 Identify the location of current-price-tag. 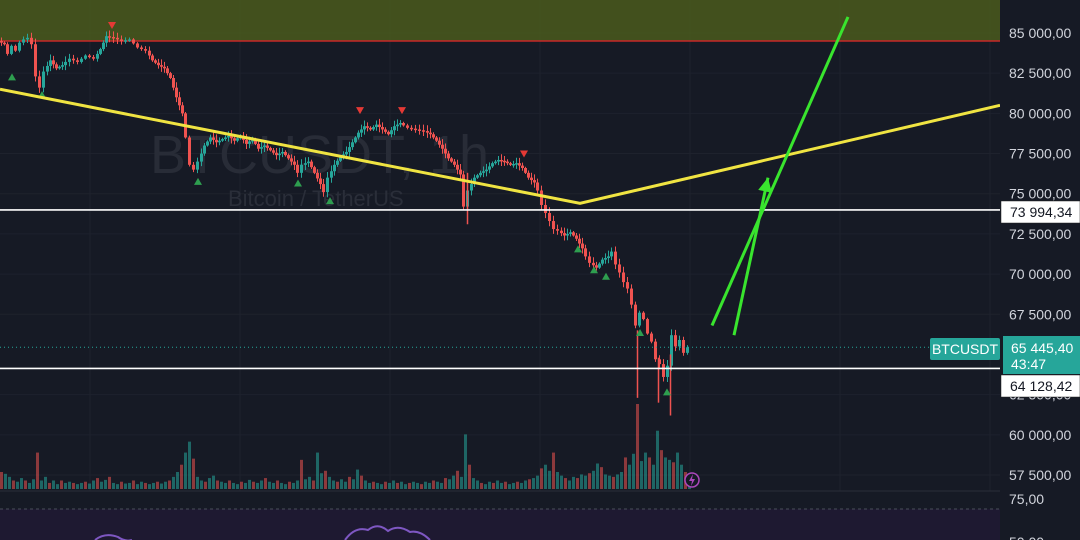
(1041, 355).